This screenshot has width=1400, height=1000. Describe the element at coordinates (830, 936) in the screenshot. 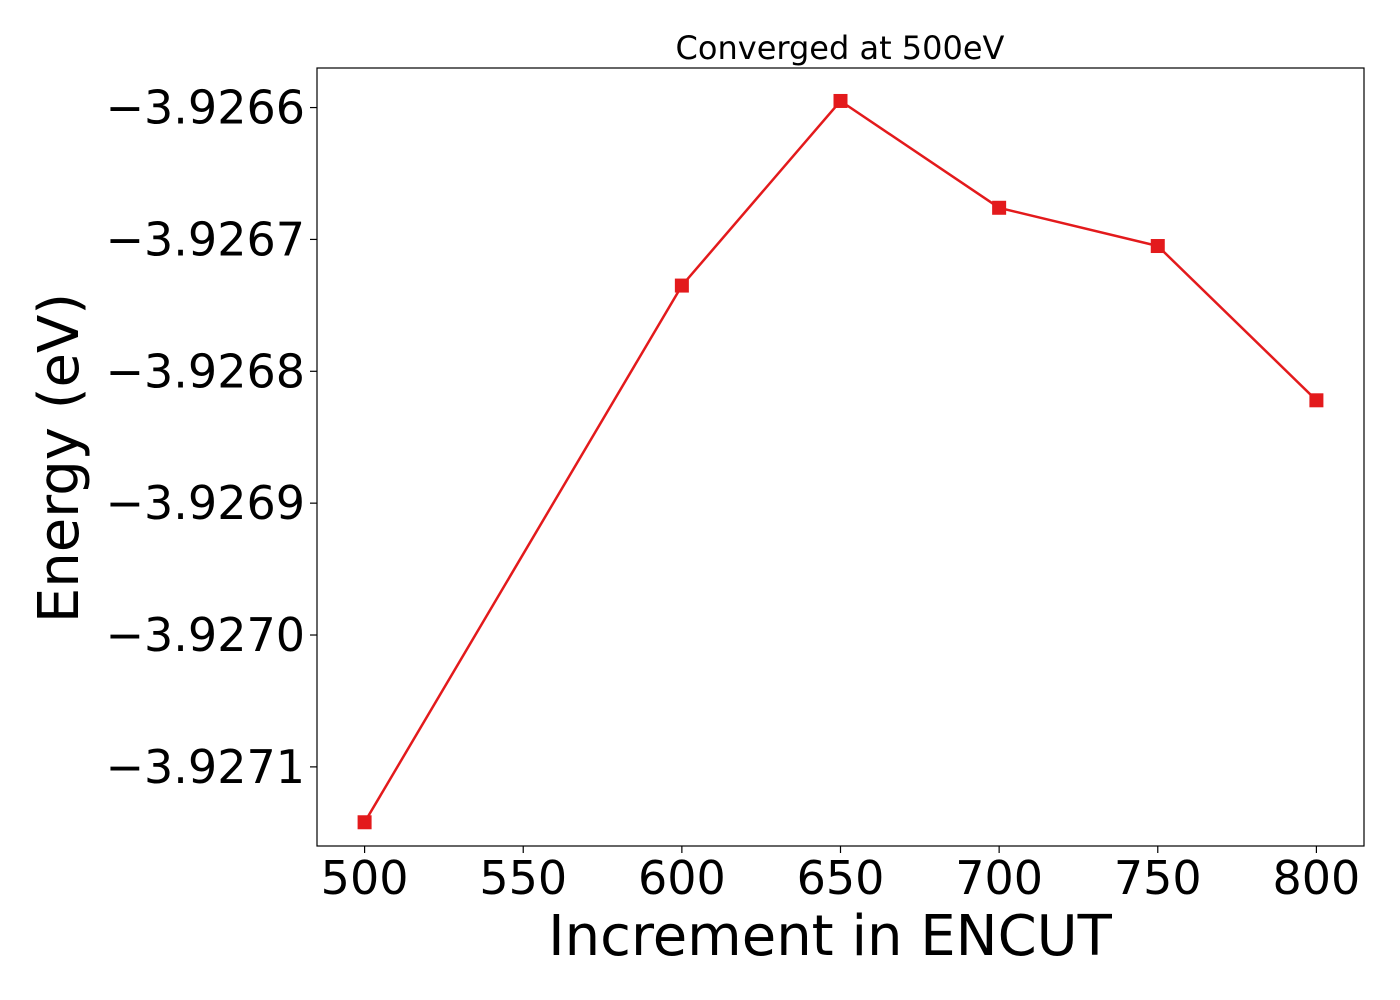

I see `x-axis-label: Increment in ENCUT` at that location.